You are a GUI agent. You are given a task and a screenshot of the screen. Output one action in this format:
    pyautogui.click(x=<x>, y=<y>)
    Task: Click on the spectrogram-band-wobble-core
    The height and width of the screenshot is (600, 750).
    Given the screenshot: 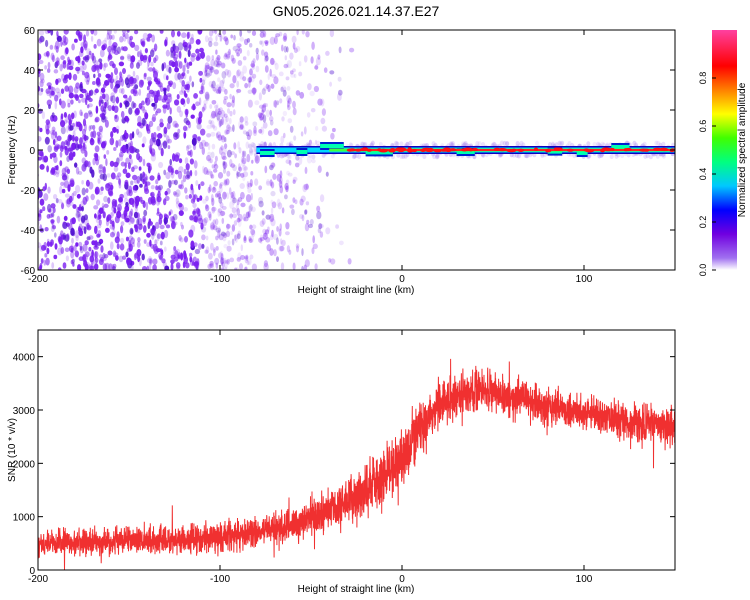 What is the action you would take?
    pyautogui.click(x=582, y=153)
    